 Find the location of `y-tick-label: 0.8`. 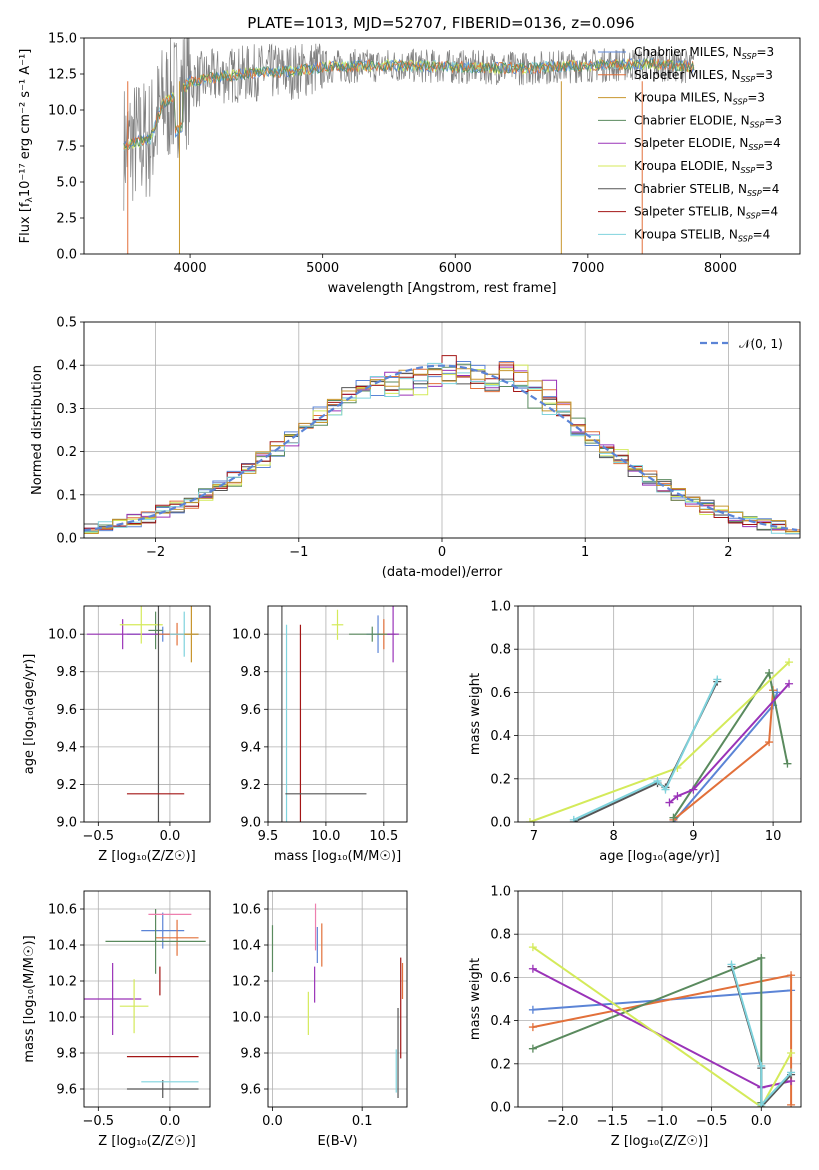

y-tick-label: 0.8 is located at coordinates (500, 935).